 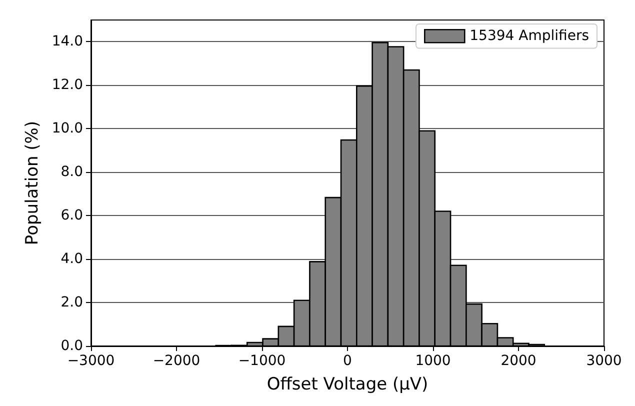 What do you see at coordinates (71, 346) in the screenshot?
I see `y-tick-label: 0.0` at bounding box center [71, 346].